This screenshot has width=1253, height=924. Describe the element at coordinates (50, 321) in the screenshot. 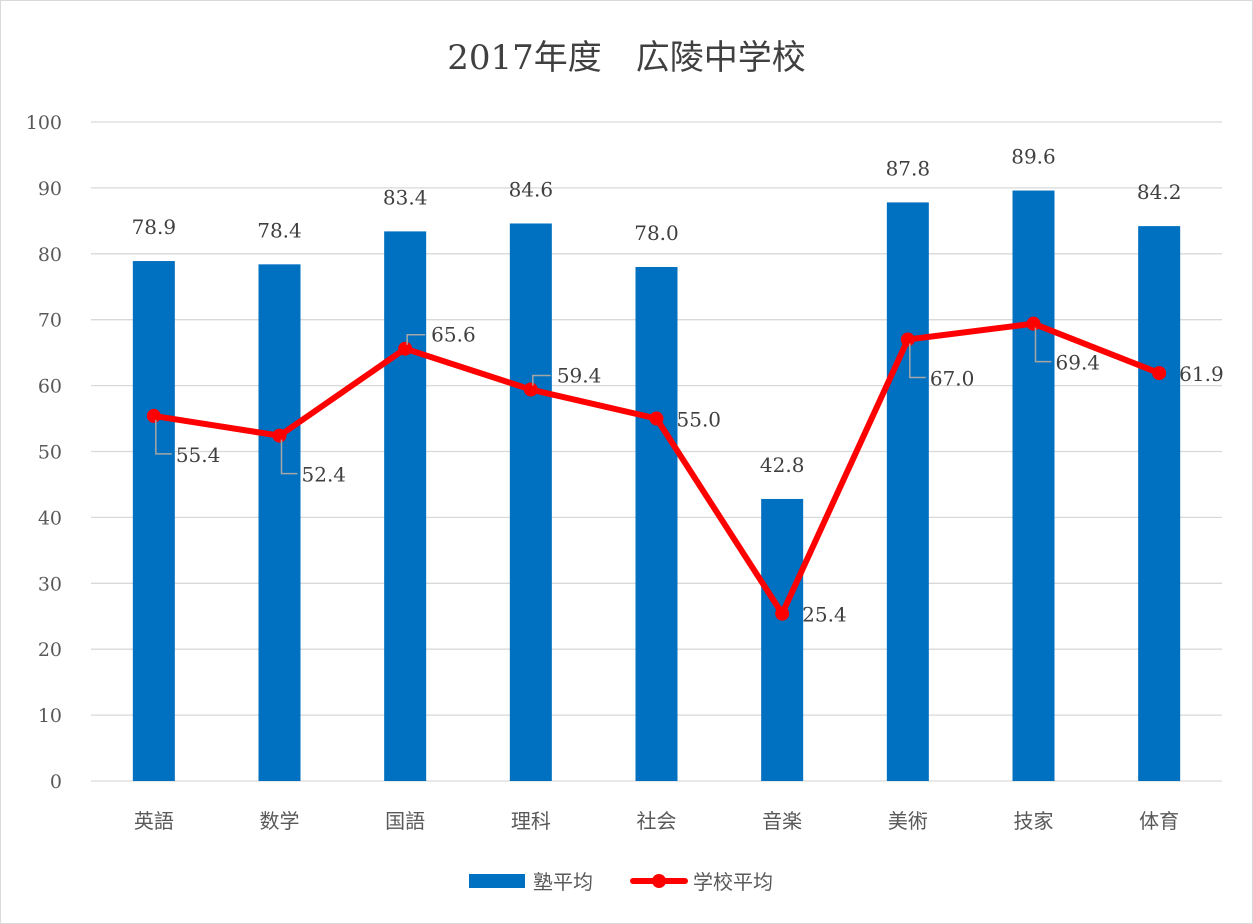

I see `y-tick-label: 70` at that location.